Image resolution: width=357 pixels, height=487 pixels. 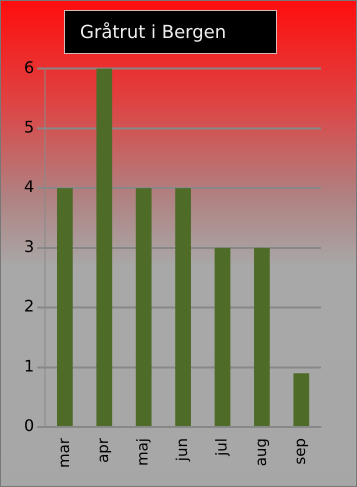 What do you see at coordinates (29, 366) in the screenshot?
I see `y-tick-label: 1` at bounding box center [29, 366].